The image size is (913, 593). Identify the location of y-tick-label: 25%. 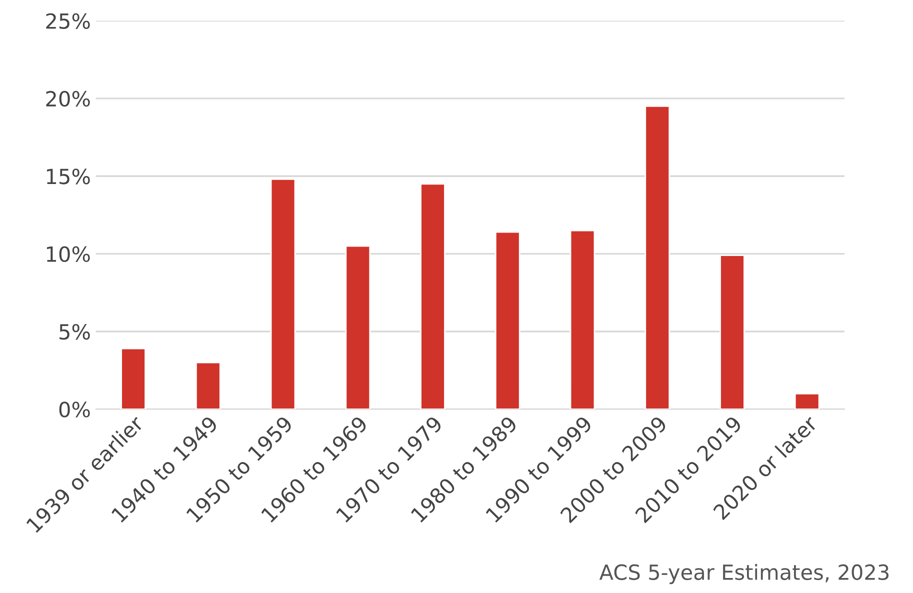
(68, 21).